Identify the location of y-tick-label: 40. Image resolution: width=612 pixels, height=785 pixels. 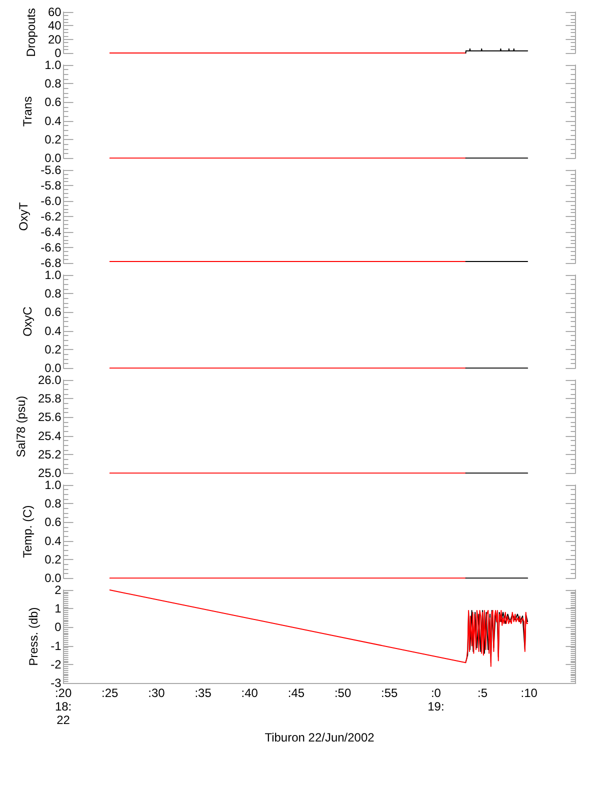
(55, 25).